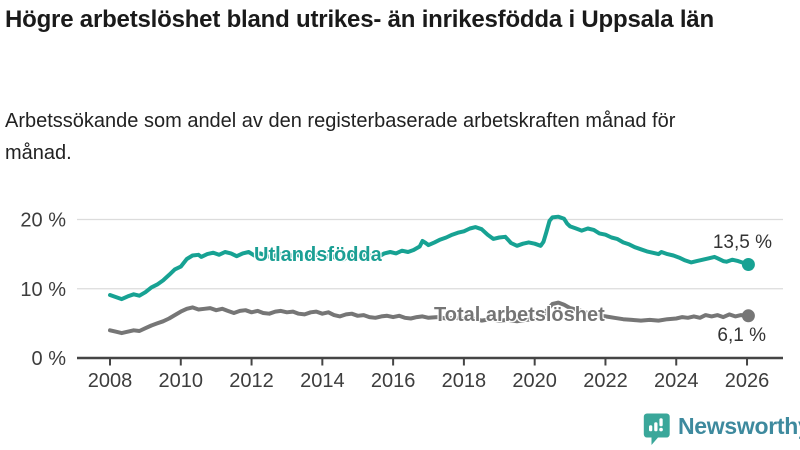 Image resolution: width=800 pixels, height=450 pixels. I want to click on y-tick-label: 10 %, so click(43, 290).